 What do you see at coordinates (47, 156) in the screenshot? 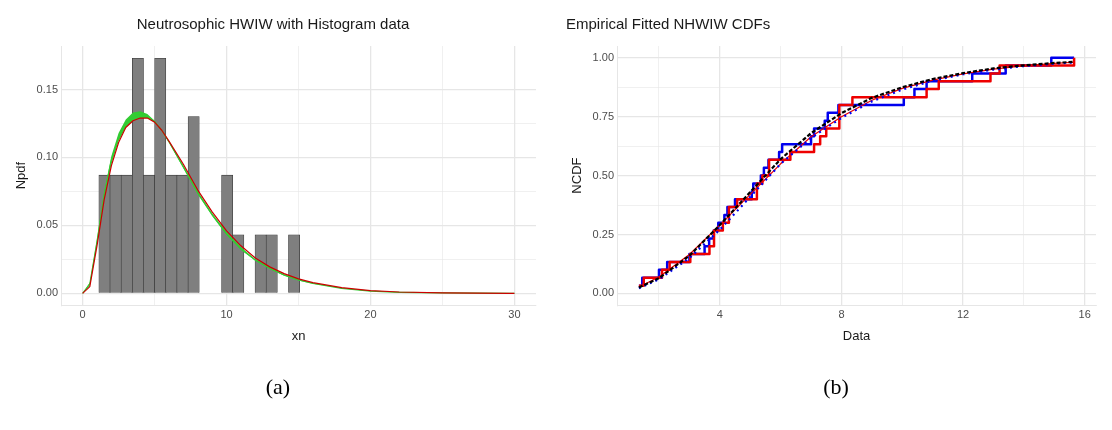
I see `y-tick-label: 0.10` at bounding box center [47, 156].